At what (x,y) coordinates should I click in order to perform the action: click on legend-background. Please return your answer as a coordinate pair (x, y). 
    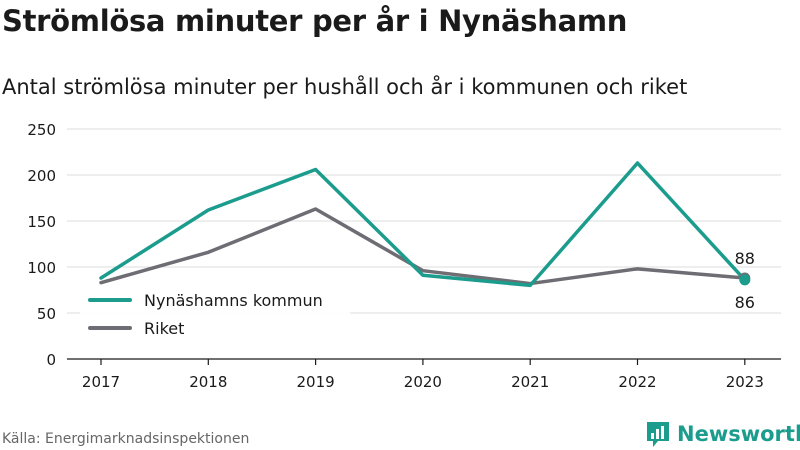
    Looking at the image, I should click on (215, 315).